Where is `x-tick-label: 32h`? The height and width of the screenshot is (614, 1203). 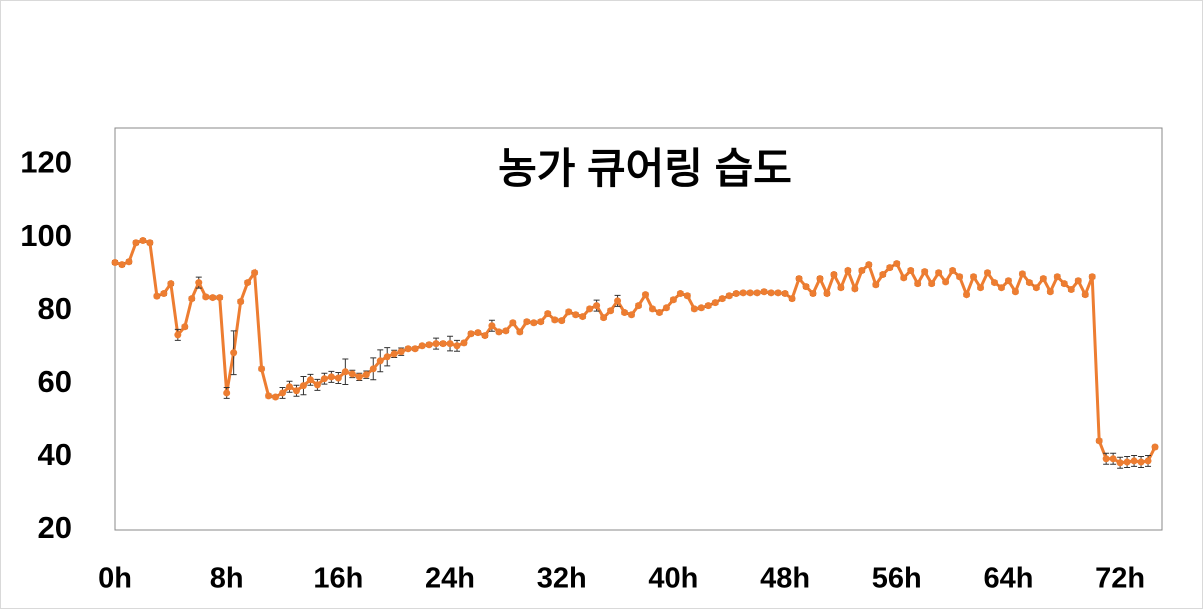
x-tick-label: 32h is located at coordinates (562, 579).